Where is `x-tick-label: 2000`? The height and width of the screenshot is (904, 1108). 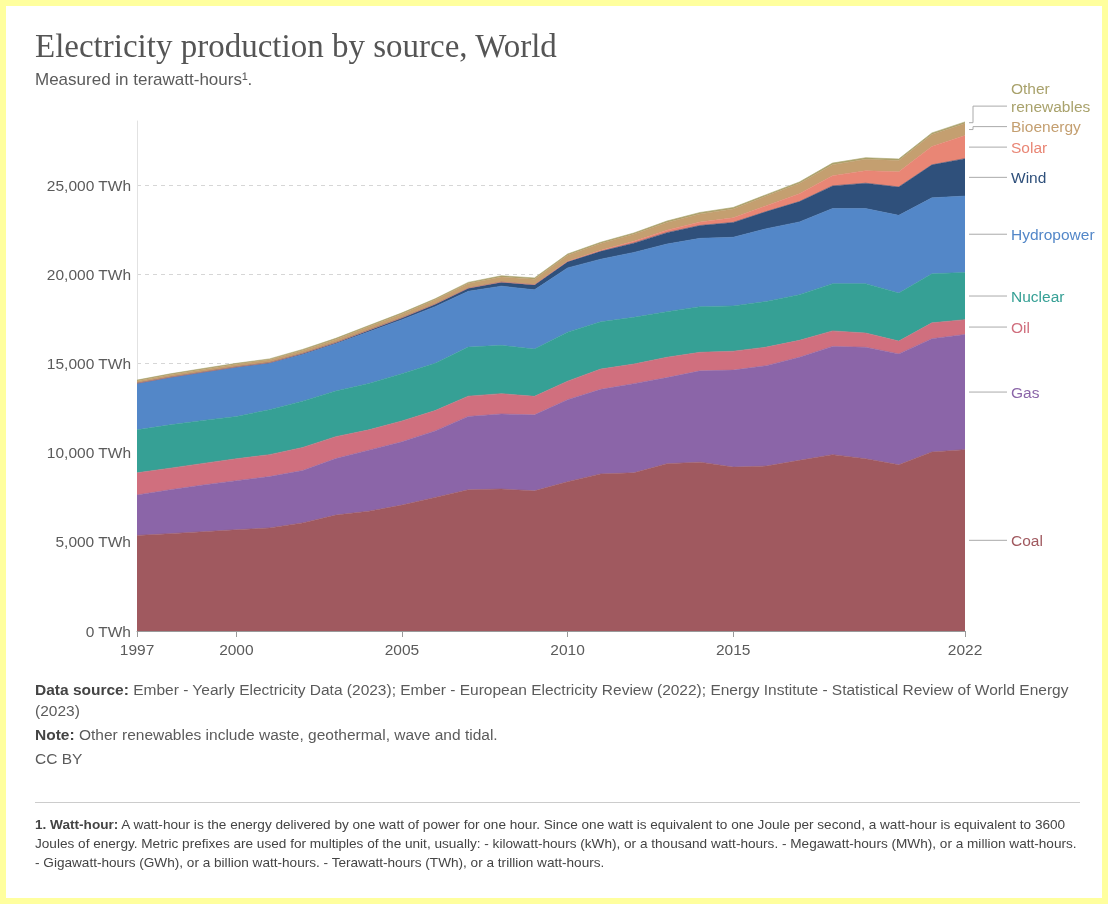
x-tick-label: 2000 is located at coordinates (236, 649).